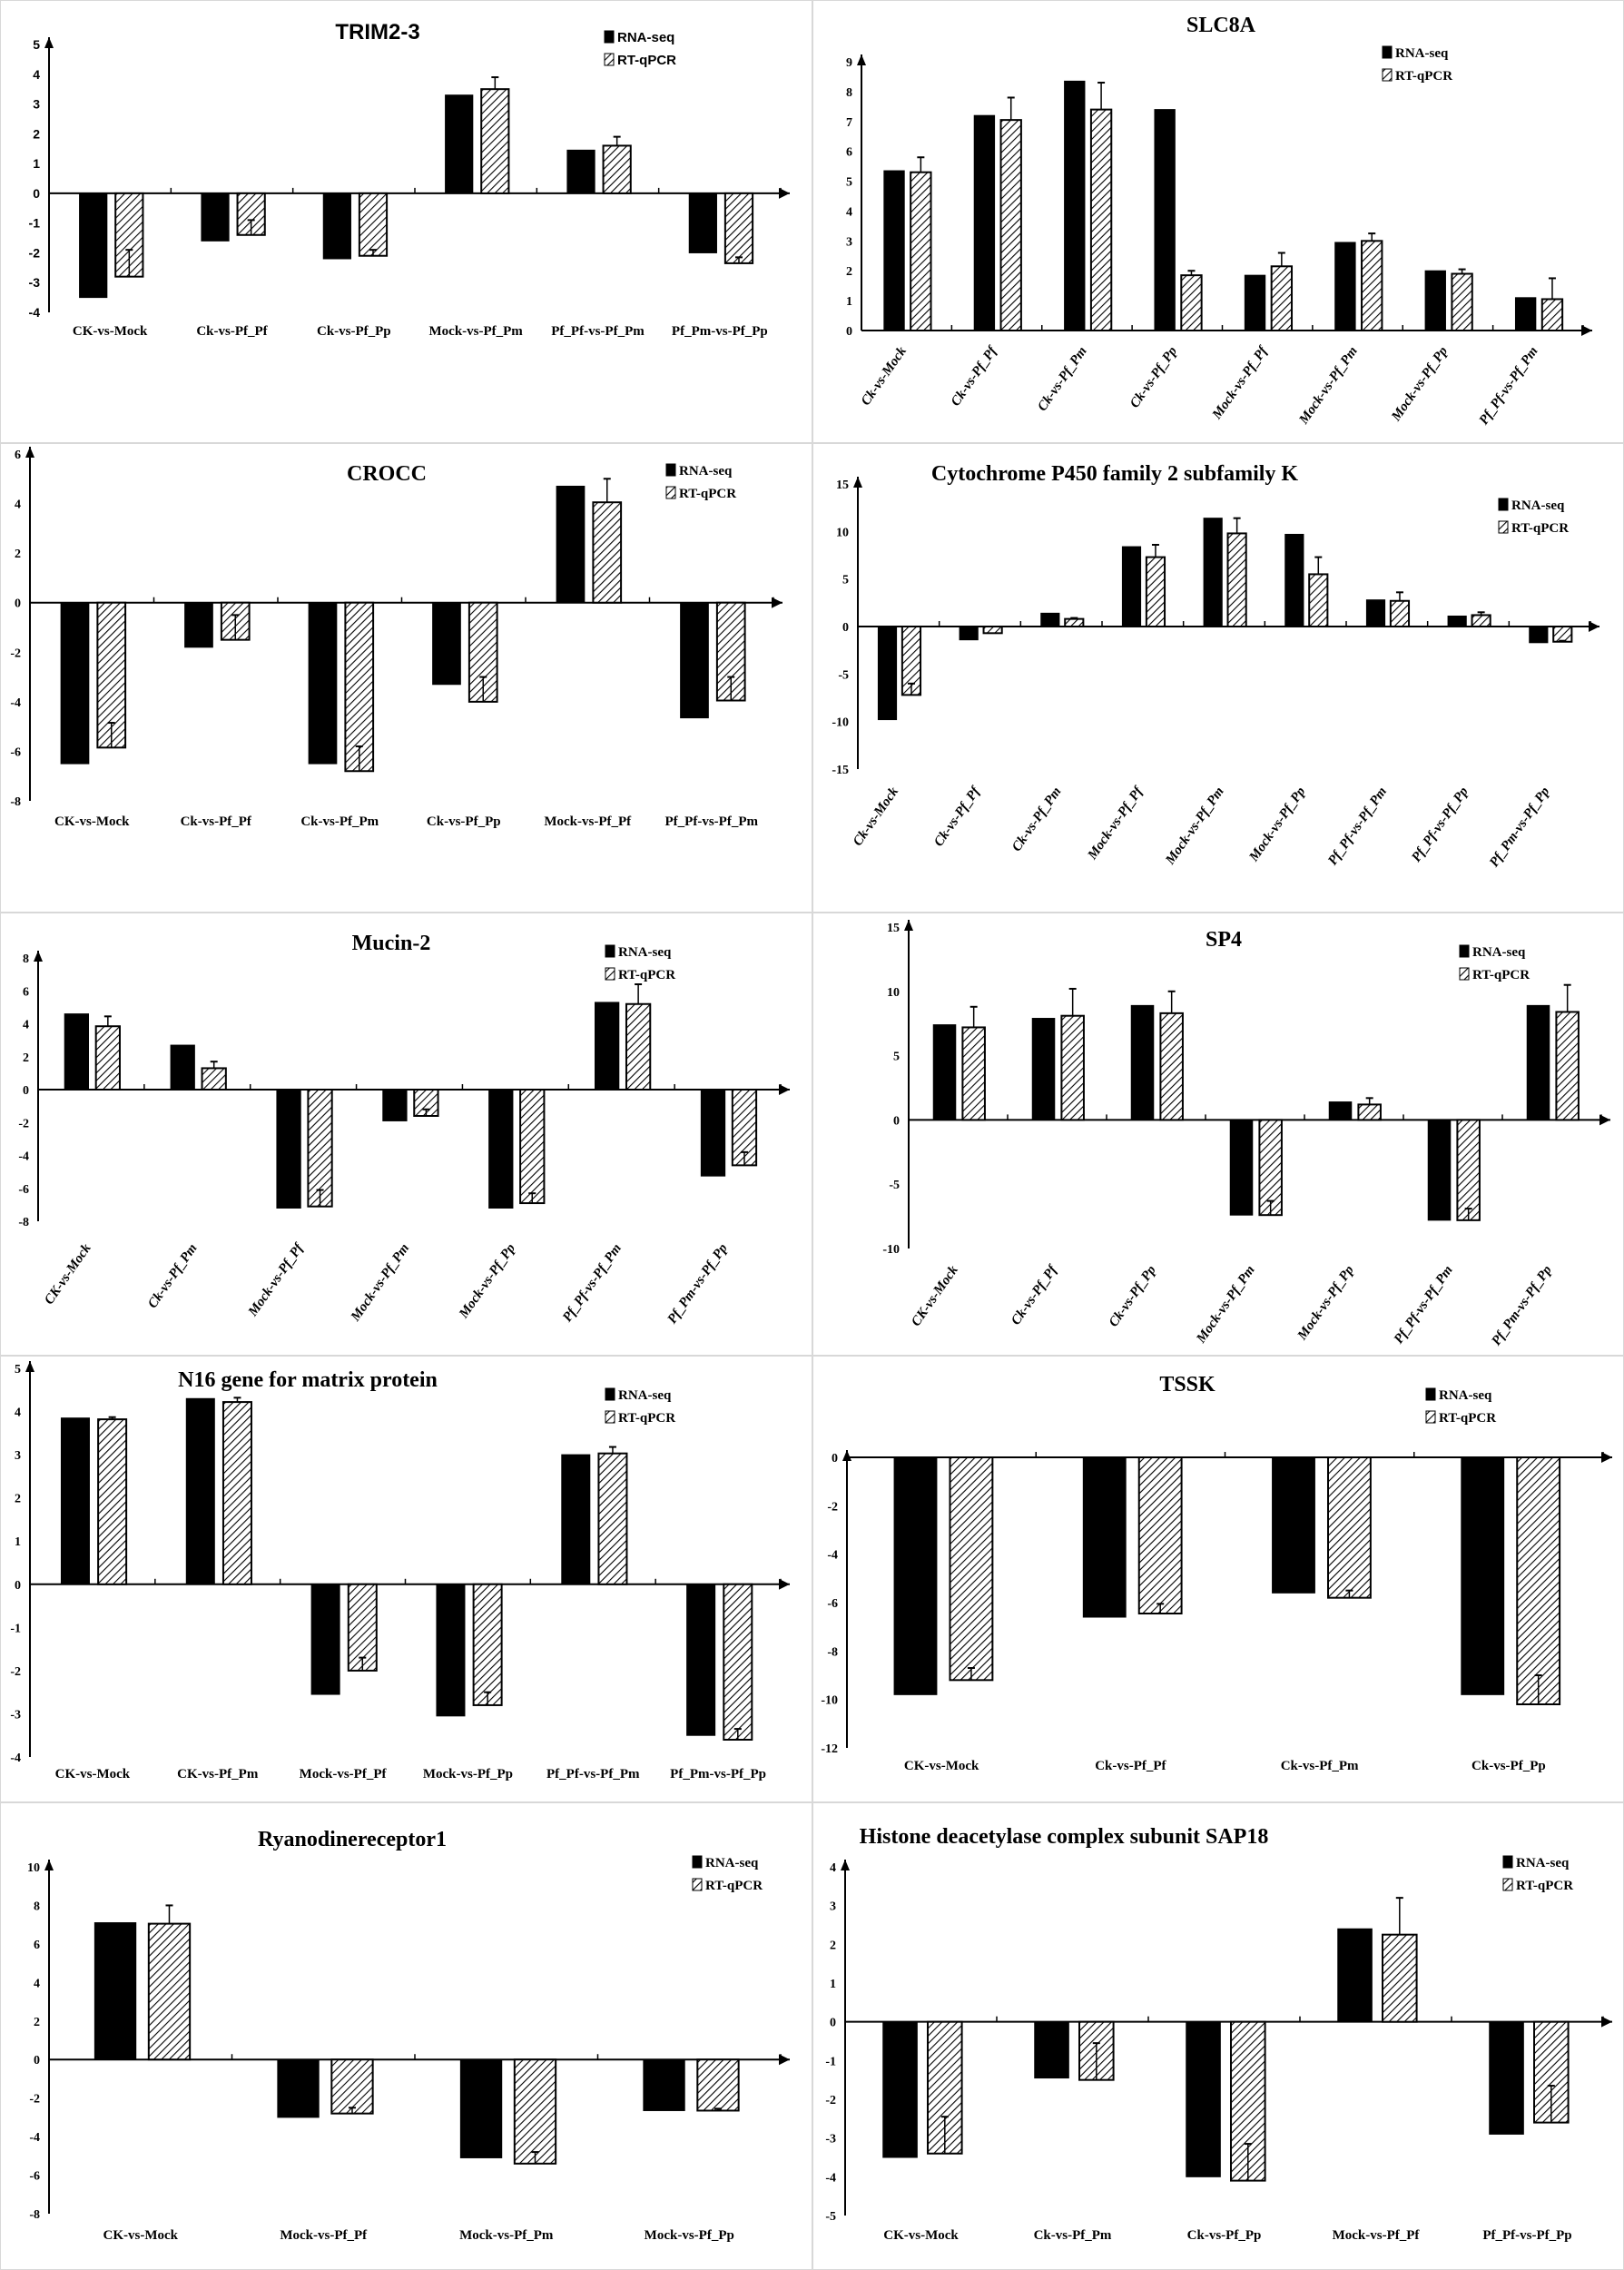 The image size is (1624, 2270). I want to click on x-tick-label: Mock-vs-Pf_Pm, so click(506, 2235).